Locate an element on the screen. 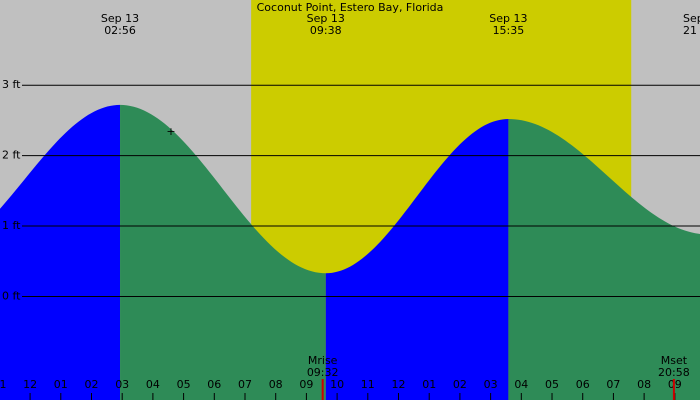 The width and height of the screenshot is (700, 400). extreme-date: Sep is located at coordinates (691, 18).